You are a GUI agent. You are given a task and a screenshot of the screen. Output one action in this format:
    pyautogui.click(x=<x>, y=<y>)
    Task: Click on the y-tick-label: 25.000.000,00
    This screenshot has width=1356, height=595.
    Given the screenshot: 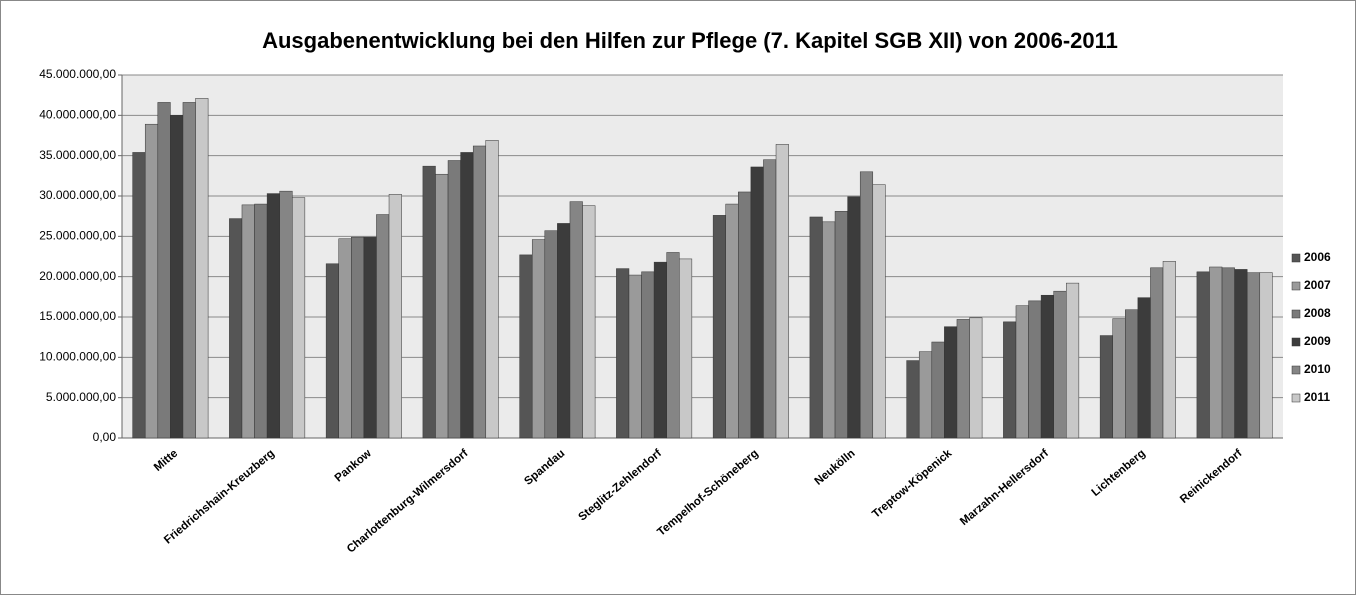 What is the action you would take?
    pyautogui.click(x=77, y=236)
    